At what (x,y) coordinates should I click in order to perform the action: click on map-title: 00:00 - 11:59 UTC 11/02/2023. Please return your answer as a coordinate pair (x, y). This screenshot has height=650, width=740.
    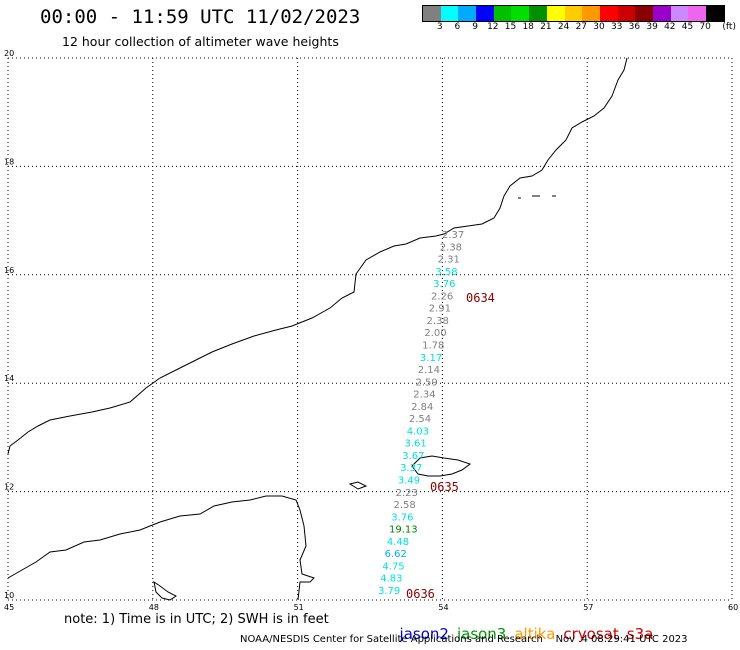
    Looking at the image, I should click on (200, 17).